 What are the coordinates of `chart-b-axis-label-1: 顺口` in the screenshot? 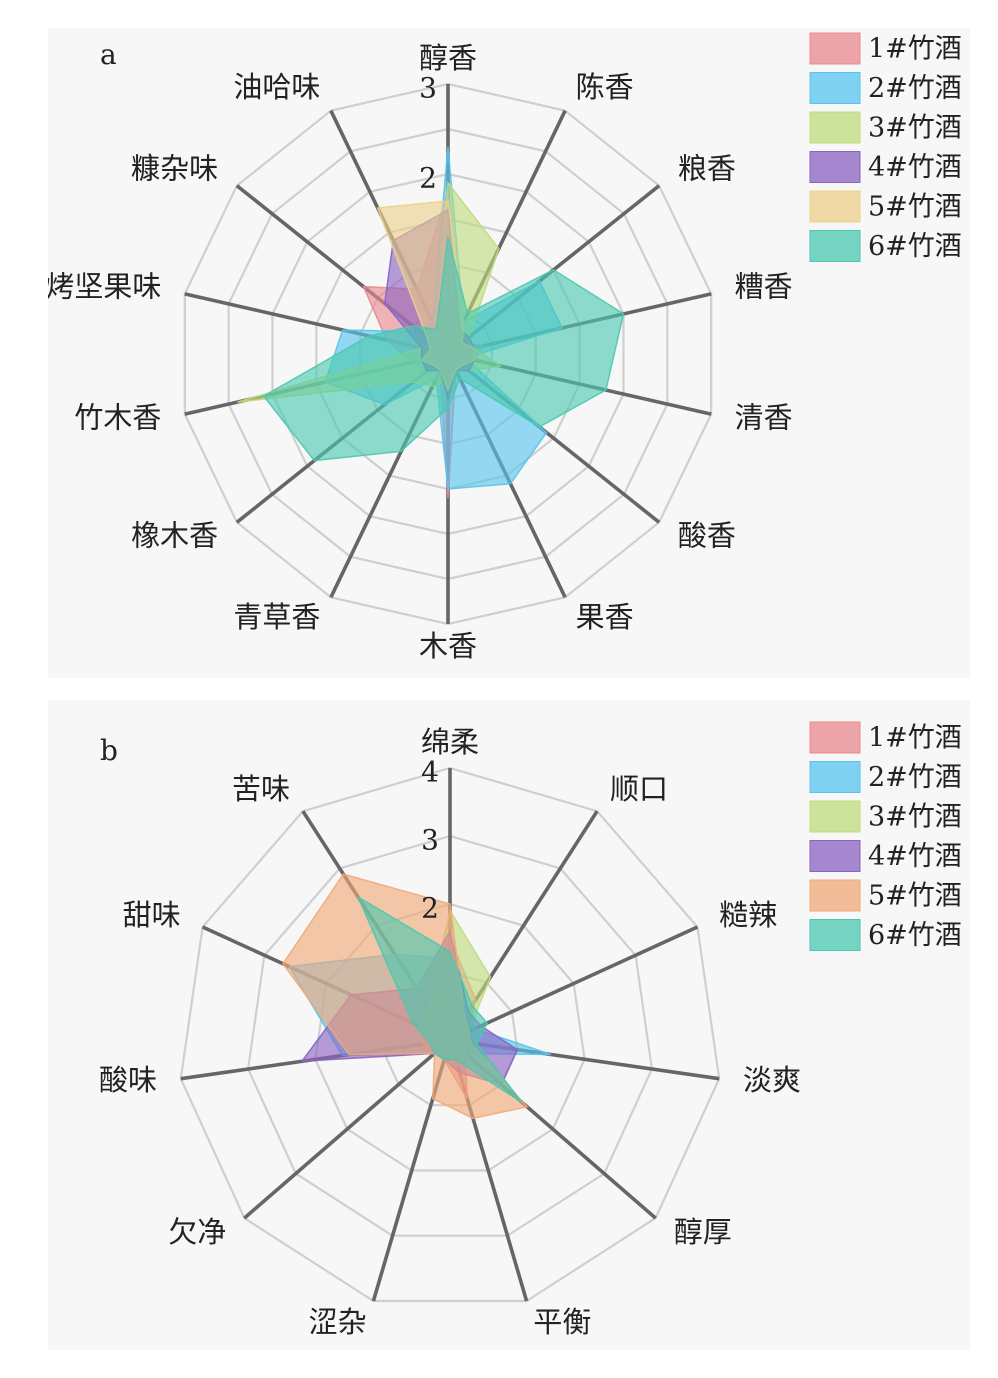 It's located at (639, 789).